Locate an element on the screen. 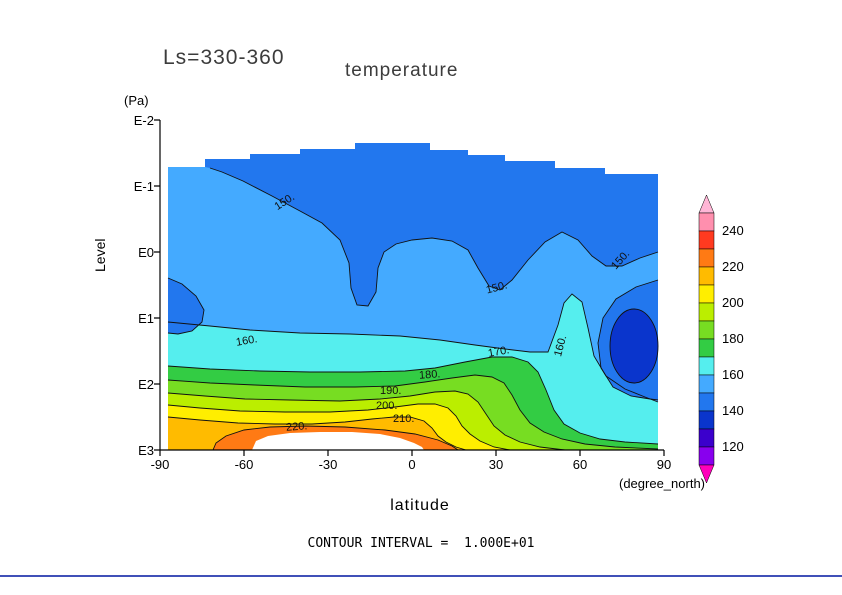 This screenshot has width=842, height=595. x-axis-ticks is located at coordinates (412, 453).